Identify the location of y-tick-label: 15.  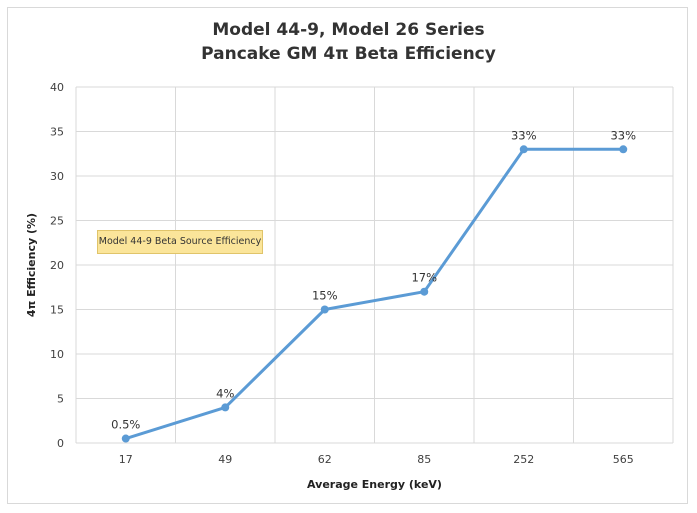
(57, 310).